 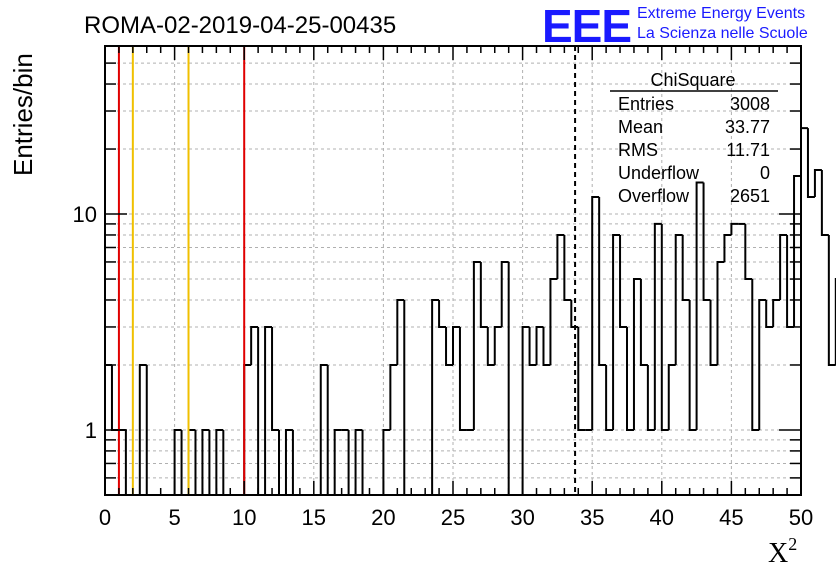 I want to click on stats-label-rms: RMS, so click(x=638, y=150).